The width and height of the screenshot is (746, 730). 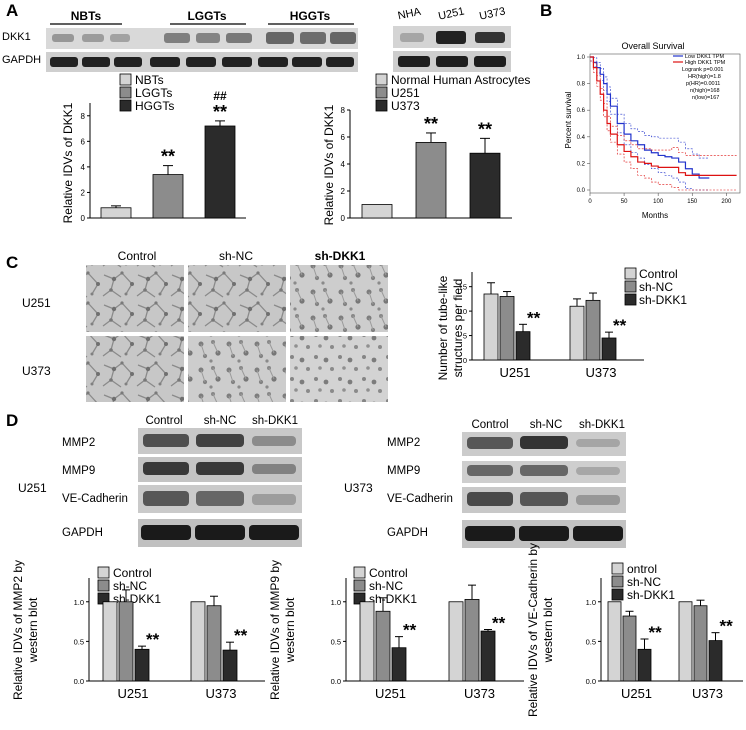 What do you see at coordinates (652, 46) in the screenshot?
I see `km-title: Overall Survival` at bounding box center [652, 46].